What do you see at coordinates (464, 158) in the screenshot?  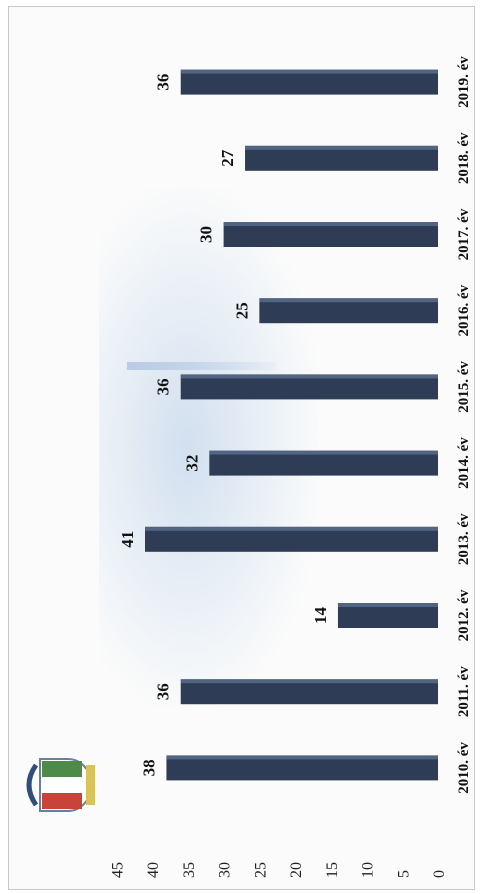 I see `category-label: 2018. év` at bounding box center [464, 158].